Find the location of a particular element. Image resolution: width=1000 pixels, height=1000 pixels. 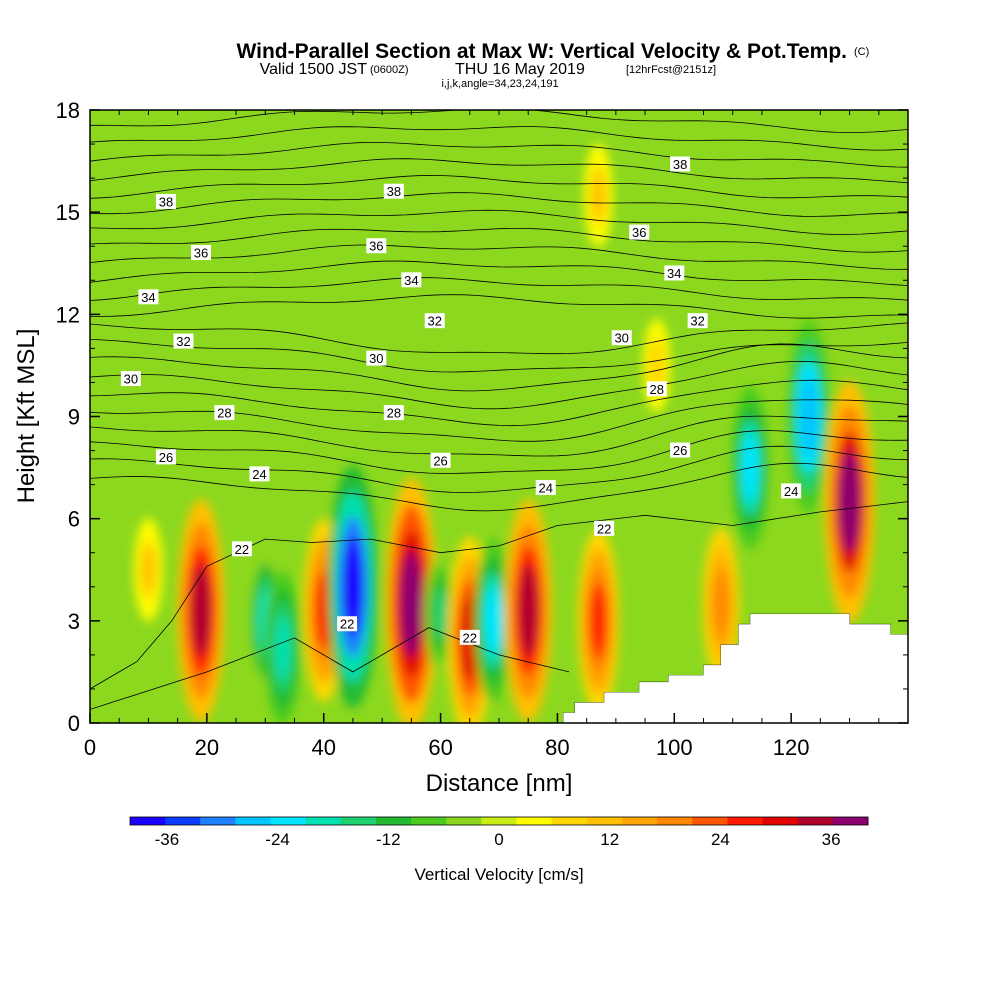

contour-label-22-0: 22 is located at coordinates (241, 549).